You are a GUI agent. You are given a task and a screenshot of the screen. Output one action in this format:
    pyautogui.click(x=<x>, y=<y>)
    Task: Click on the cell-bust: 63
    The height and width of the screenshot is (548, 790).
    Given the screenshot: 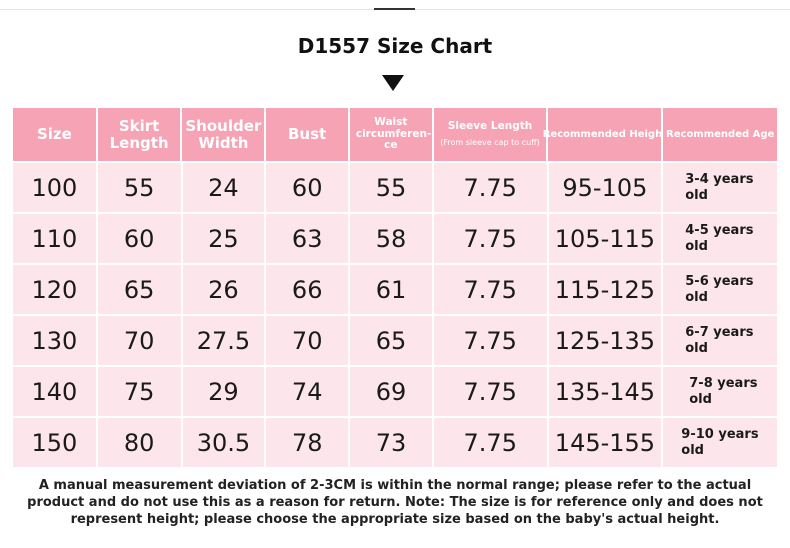 What is the action you would take?
    pyautogui.click(x=307, y=238)
    